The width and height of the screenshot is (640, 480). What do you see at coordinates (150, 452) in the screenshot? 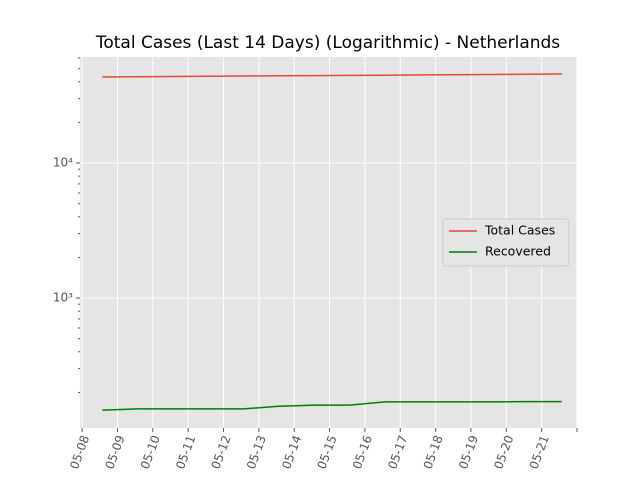
I see `x-tick-label: 05-10` at bounding box center [150, 452].